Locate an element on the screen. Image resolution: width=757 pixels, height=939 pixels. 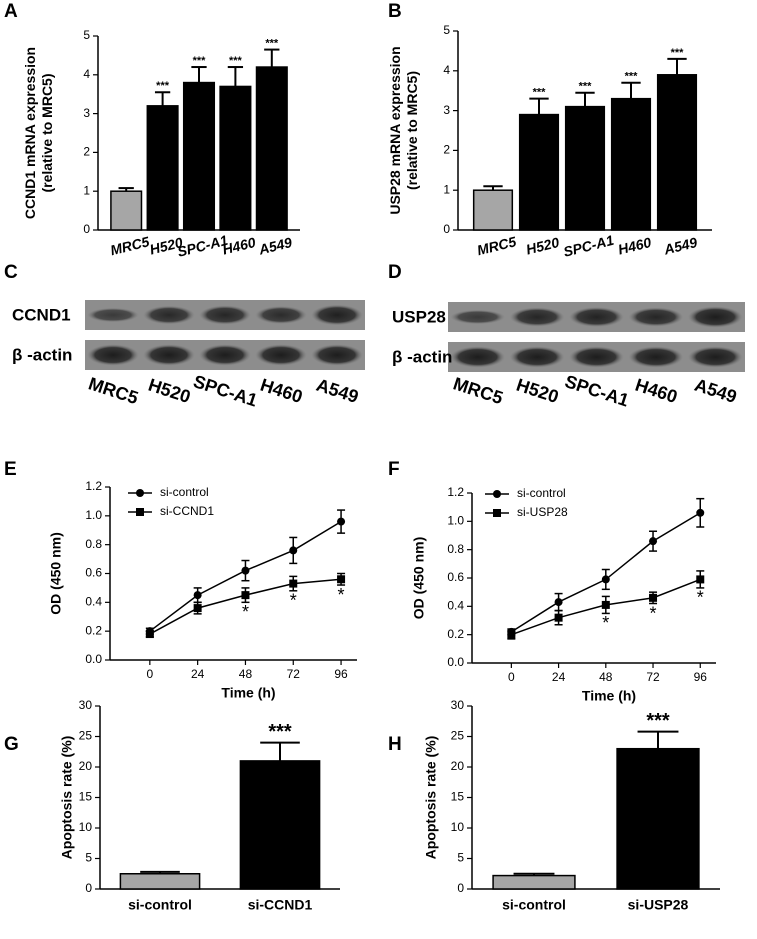
legend-label: si-USP28 is located at coordinates (542, 512).